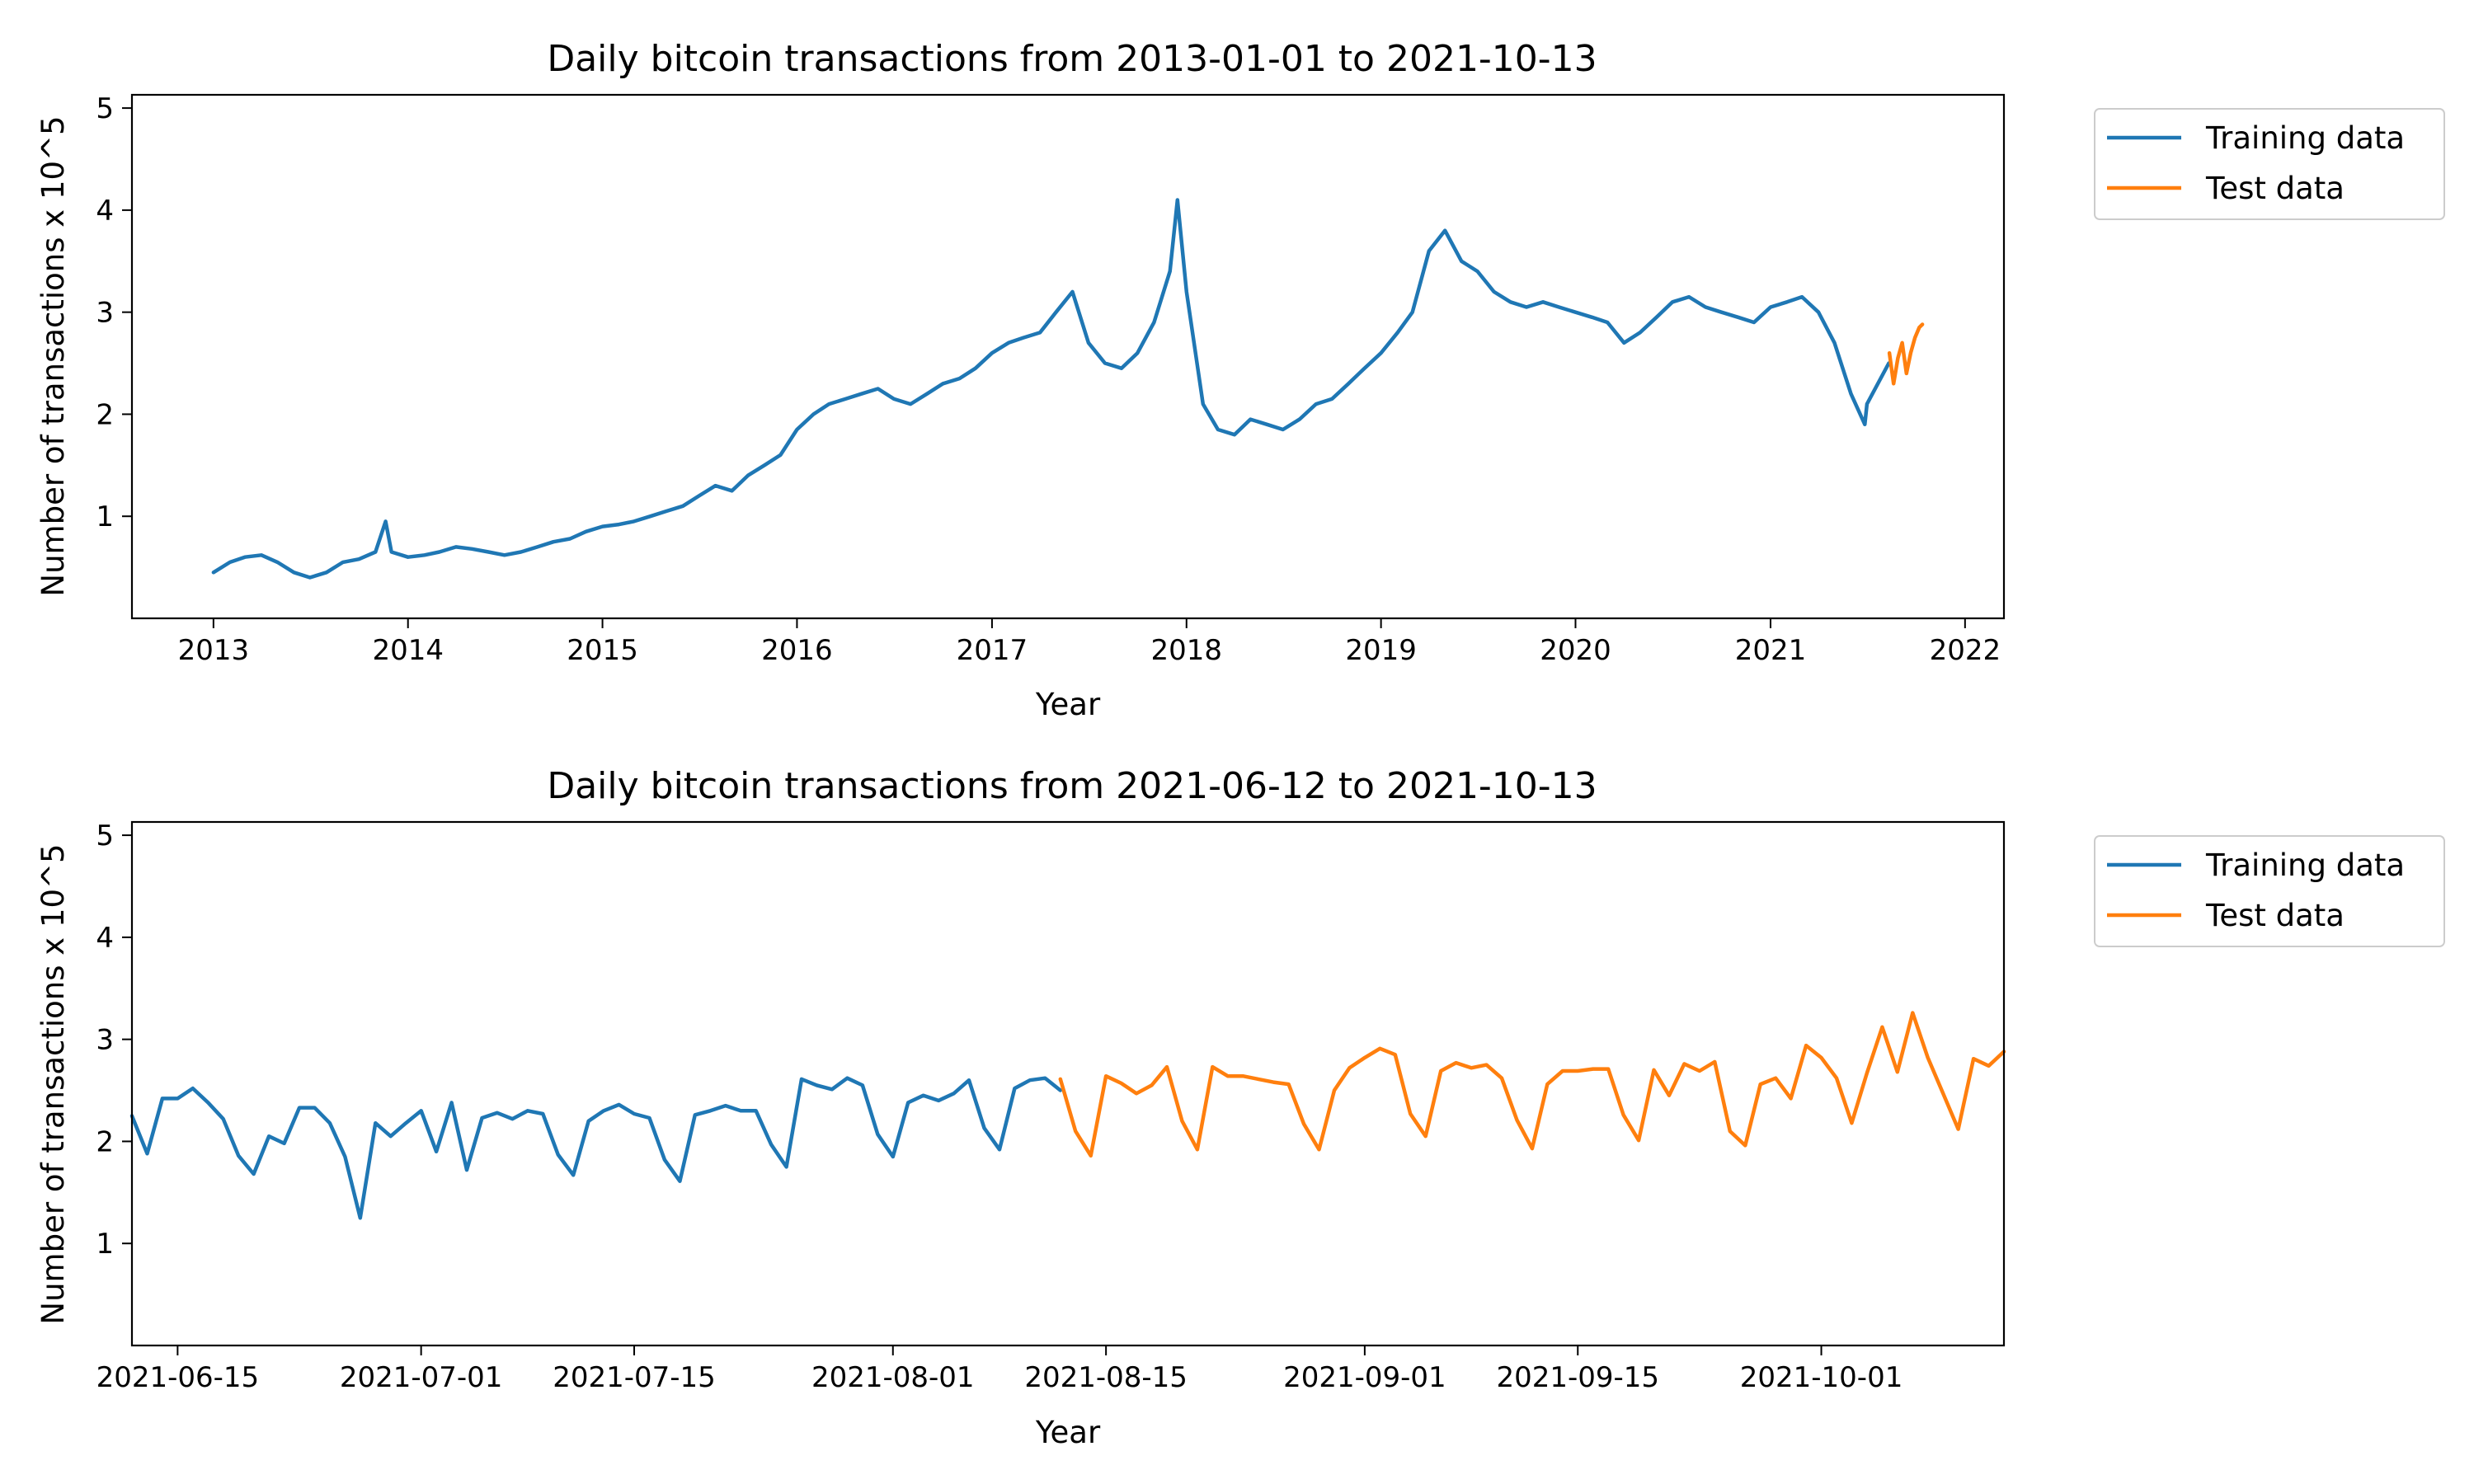 This screenshot has height=1484, width=2474. What do you see at coordinates (1575, 650) in the screenshot?
I see `x-tick-label: 2020` at bounding box center [1575, 650].